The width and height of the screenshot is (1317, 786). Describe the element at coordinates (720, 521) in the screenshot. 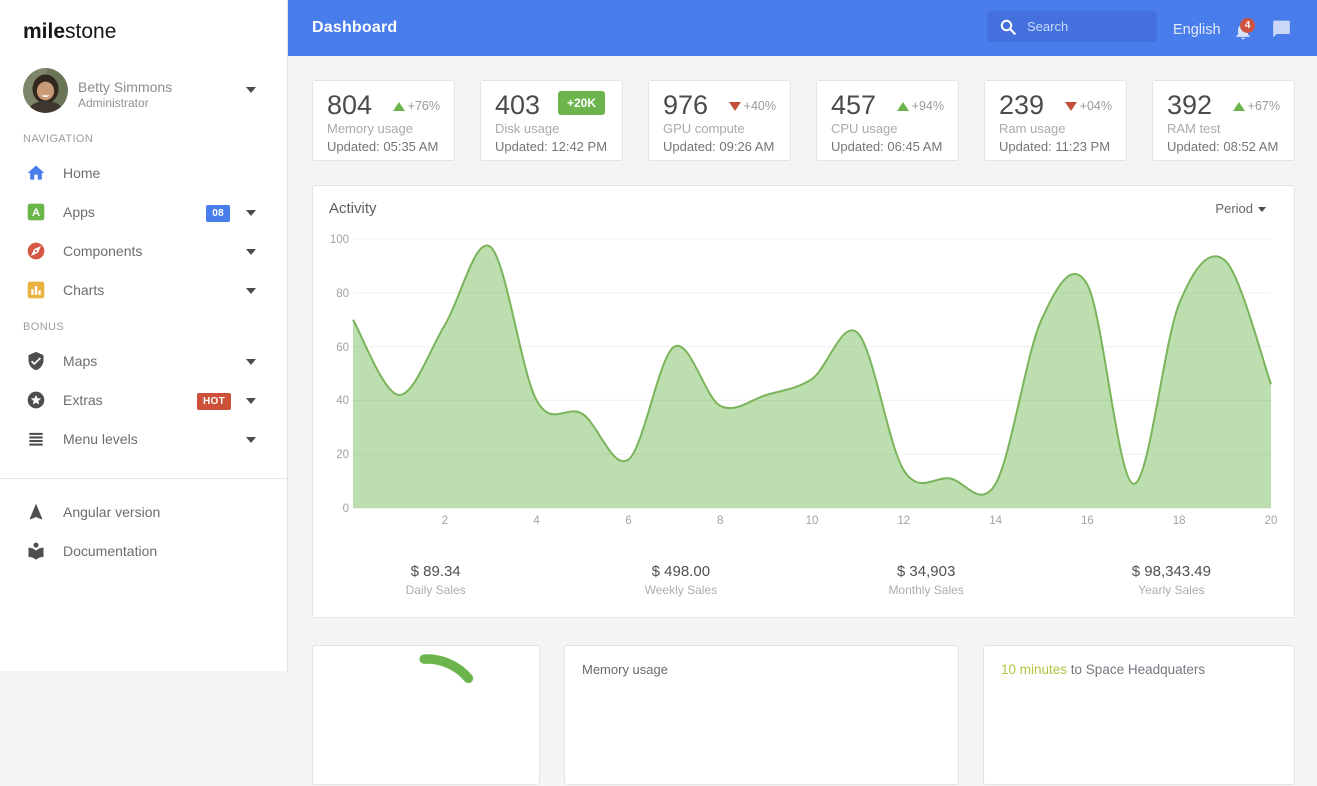

I see `x-axis-tick: 8` at that location.